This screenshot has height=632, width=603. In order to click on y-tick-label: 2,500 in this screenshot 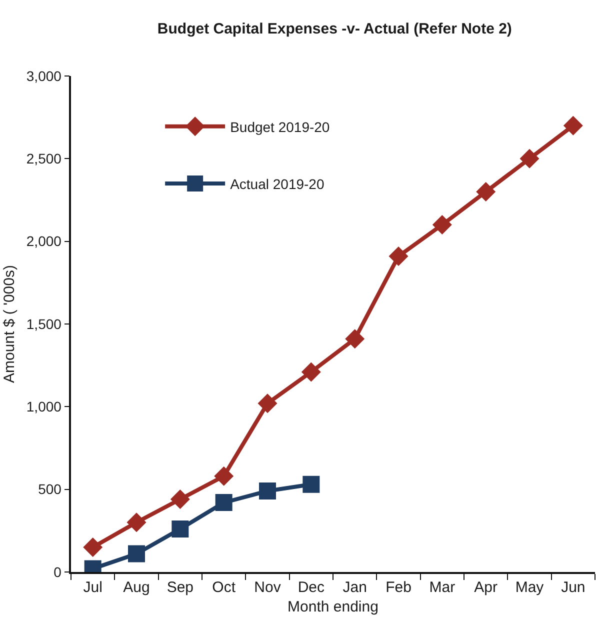, I will do `click(44, 158)`.